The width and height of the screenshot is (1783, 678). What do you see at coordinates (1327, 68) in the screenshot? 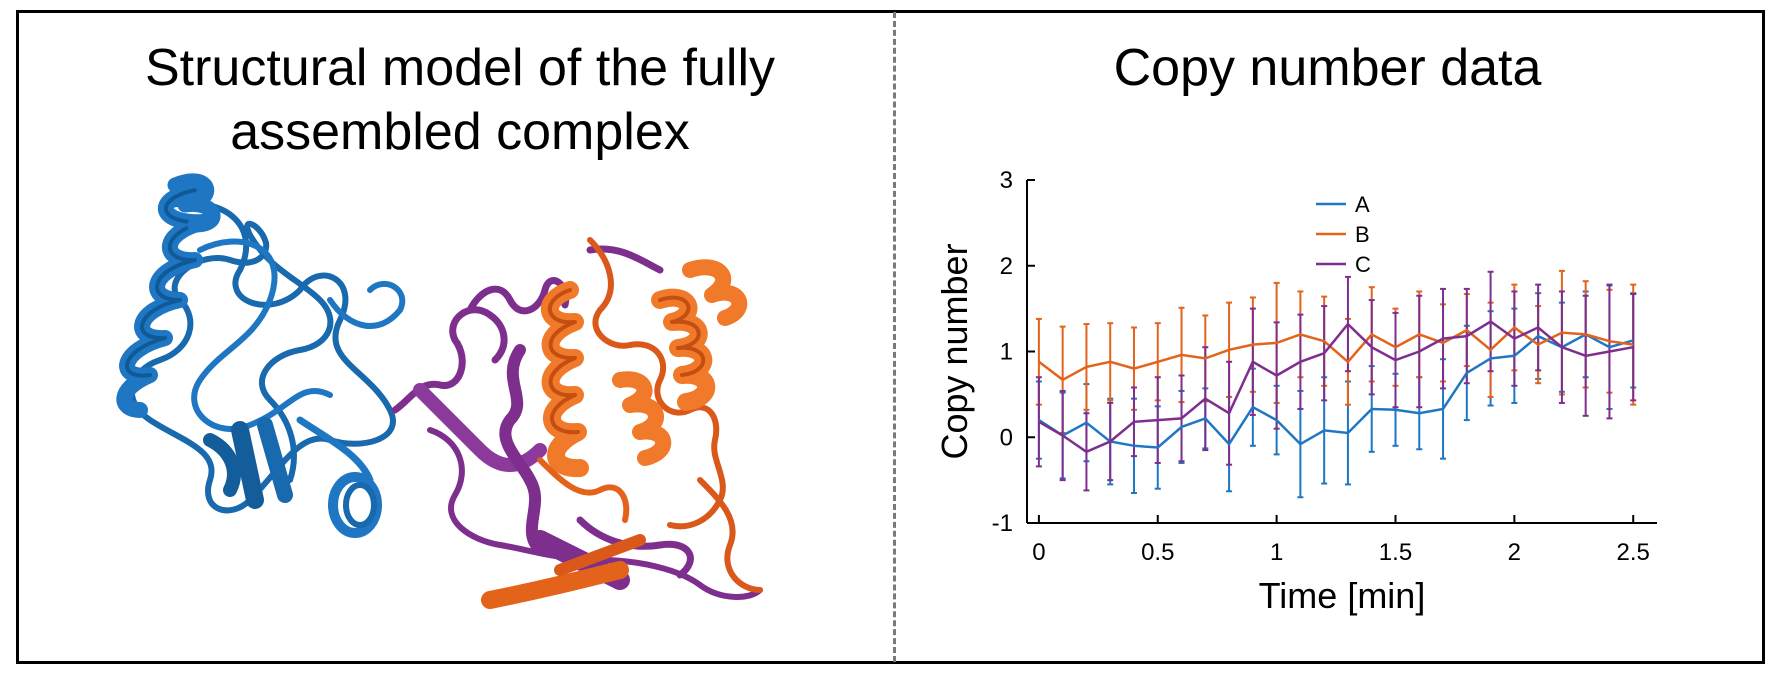
I see `chart-panel-title: Copy number data` at bounding box center [1327, 68].